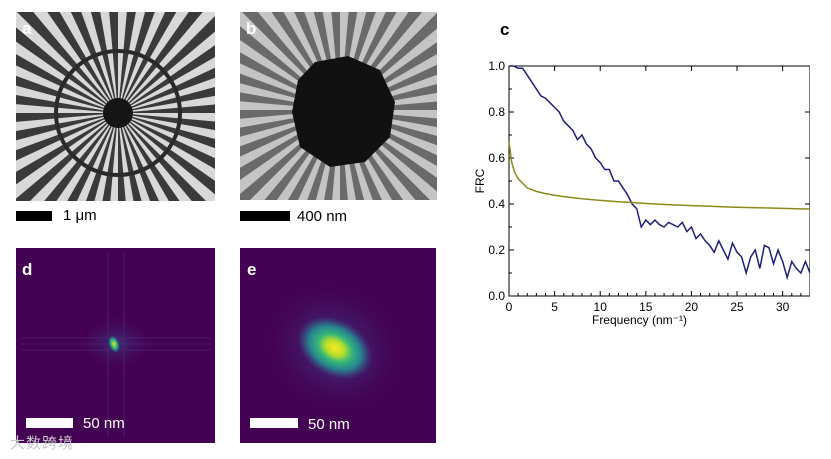 The width and height of the screenshot is (831, 459). What do you see at coordinates (737, 307) in the screenshot?
I see `x-tick-label: 25` at bounding box center [737, 307].